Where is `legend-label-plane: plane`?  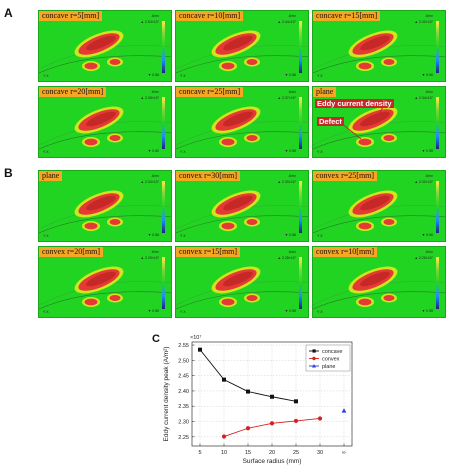
legend-label-plane: plane is located at coordinates (328, 367).